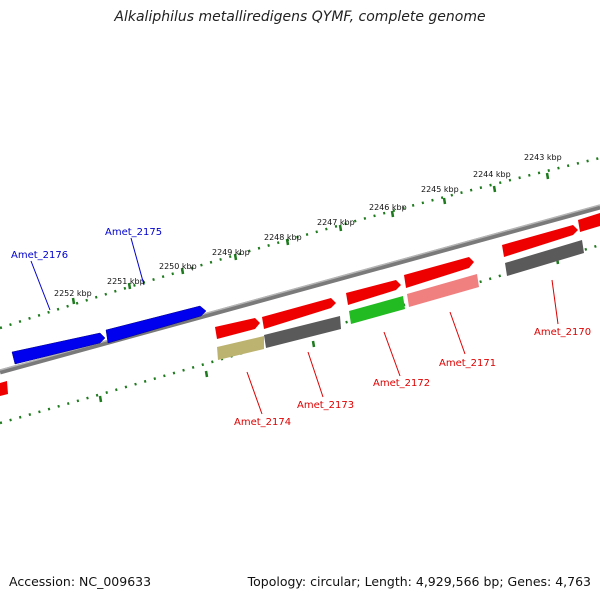 Image resolution: width=600 pixels, height=600 pixels. I want to click on gene-label-amet-2170: Amet_2170, so click(562, 332).